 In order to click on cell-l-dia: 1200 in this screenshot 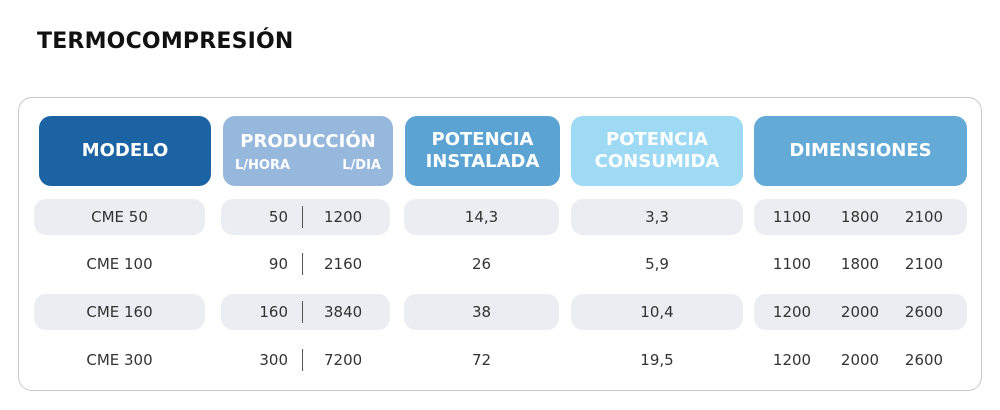, I will do `click(343, 217)`.